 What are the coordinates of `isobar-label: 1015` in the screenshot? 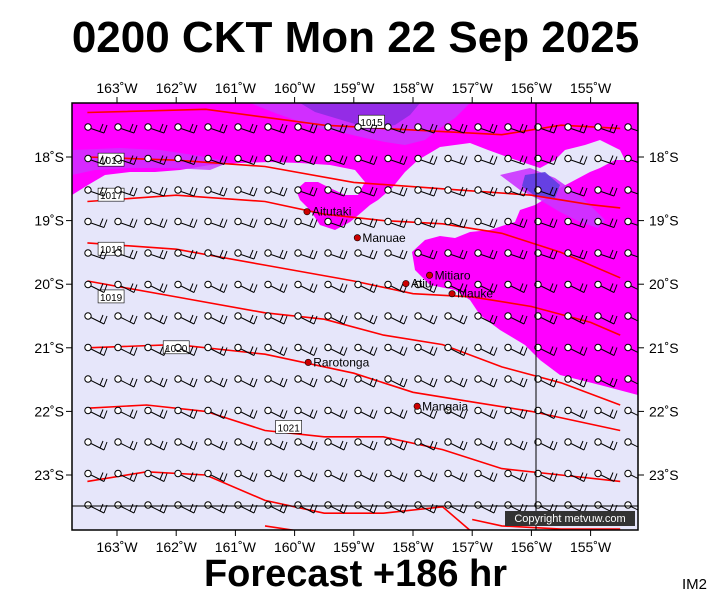 It's located at (371, 121).